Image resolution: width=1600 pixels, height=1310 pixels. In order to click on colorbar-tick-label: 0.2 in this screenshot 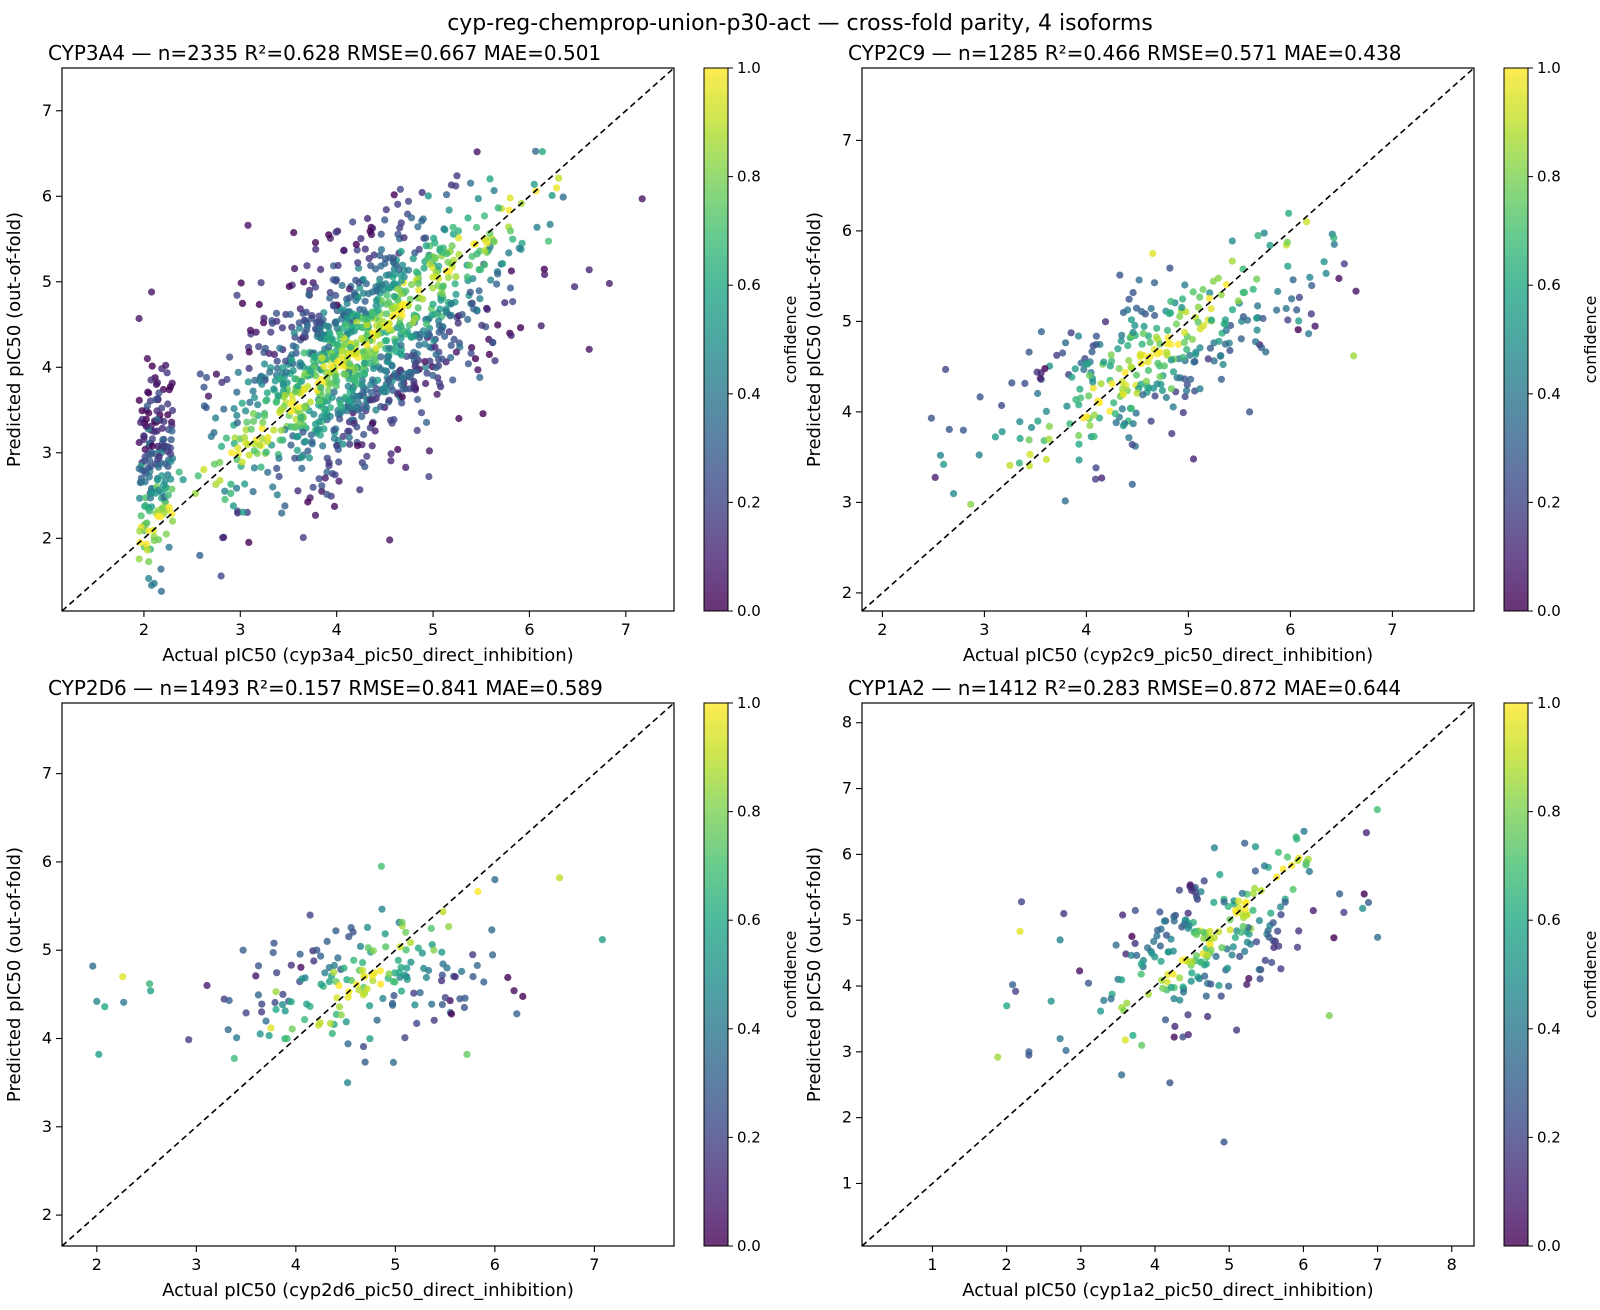, I will do `click(749, 1137)`.